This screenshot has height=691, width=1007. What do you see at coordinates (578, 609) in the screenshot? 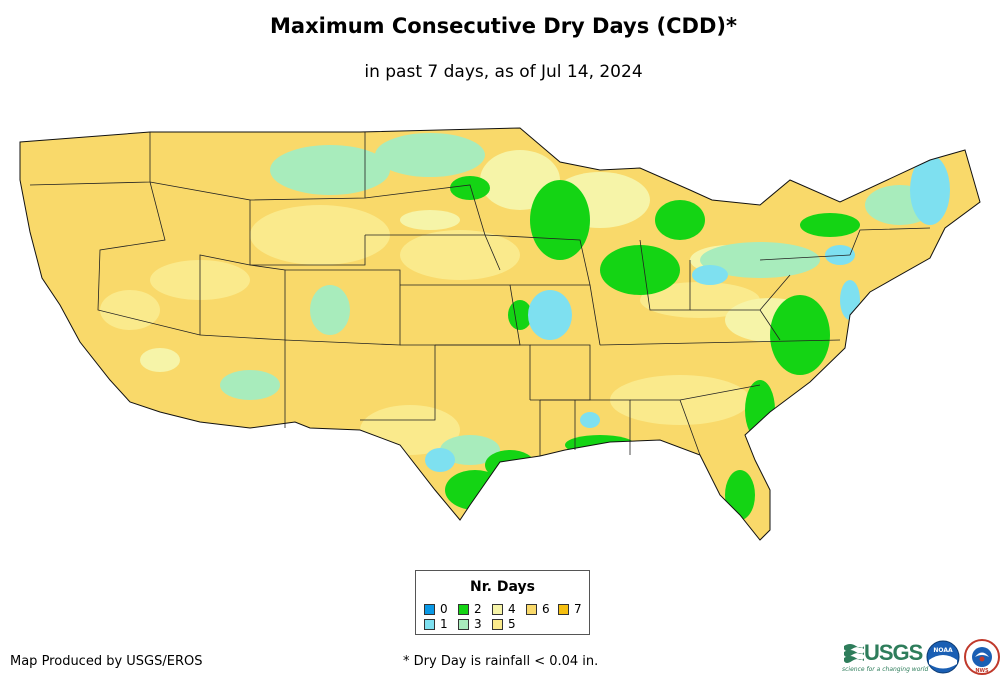
I see `legend-label: 7` at bounding box center [578, 609].